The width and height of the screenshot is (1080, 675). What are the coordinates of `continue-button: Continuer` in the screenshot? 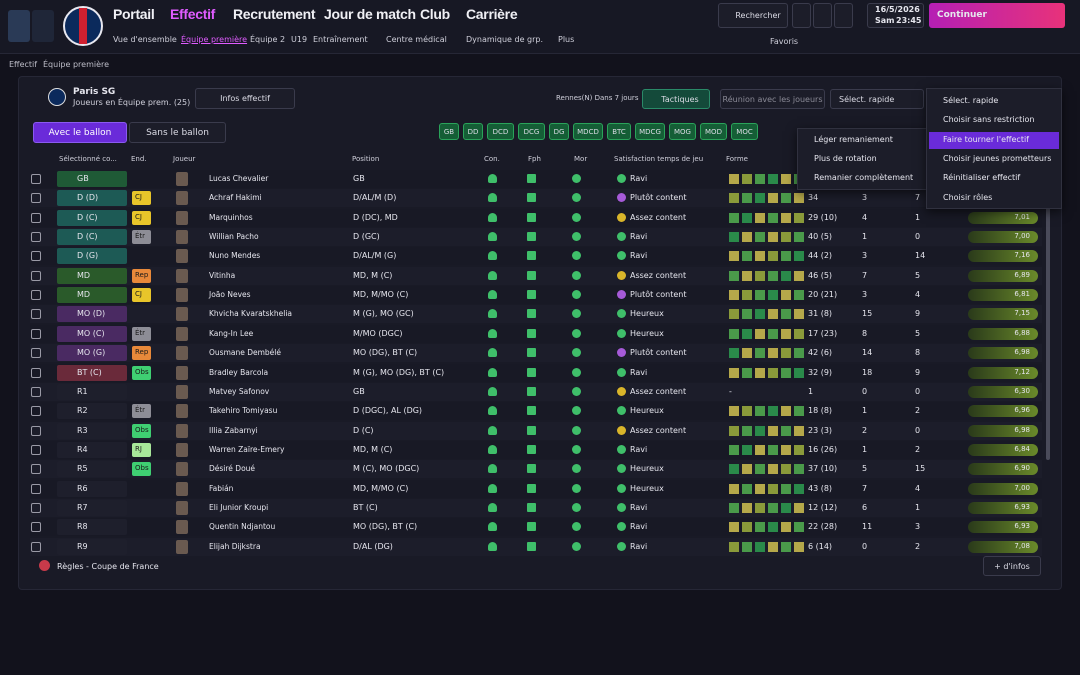 It's located at (997, 15).